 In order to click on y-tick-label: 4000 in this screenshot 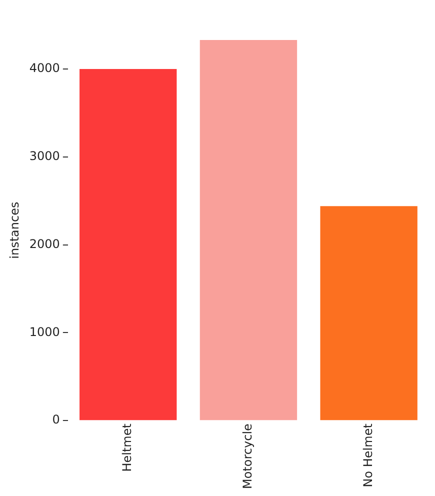, I will do `click(44, 68)`.